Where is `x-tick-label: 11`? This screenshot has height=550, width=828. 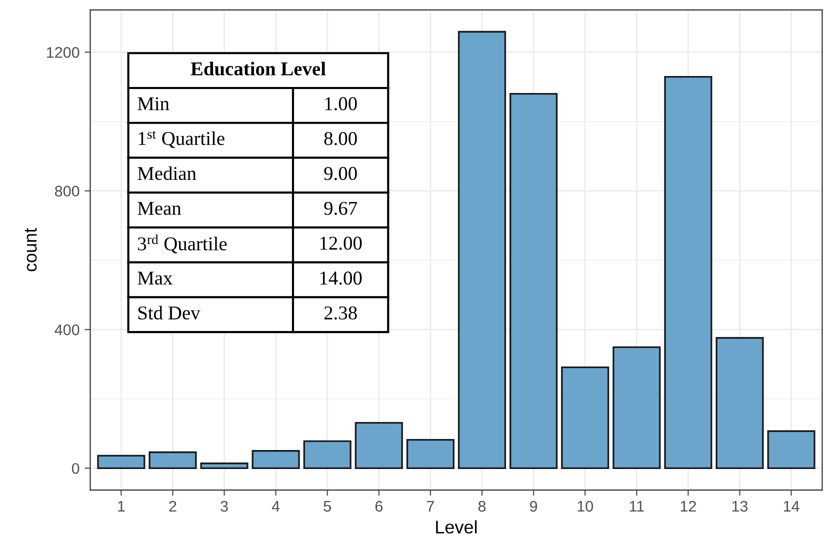 x-tick-label: 11 is located at coordinates (637, 506).